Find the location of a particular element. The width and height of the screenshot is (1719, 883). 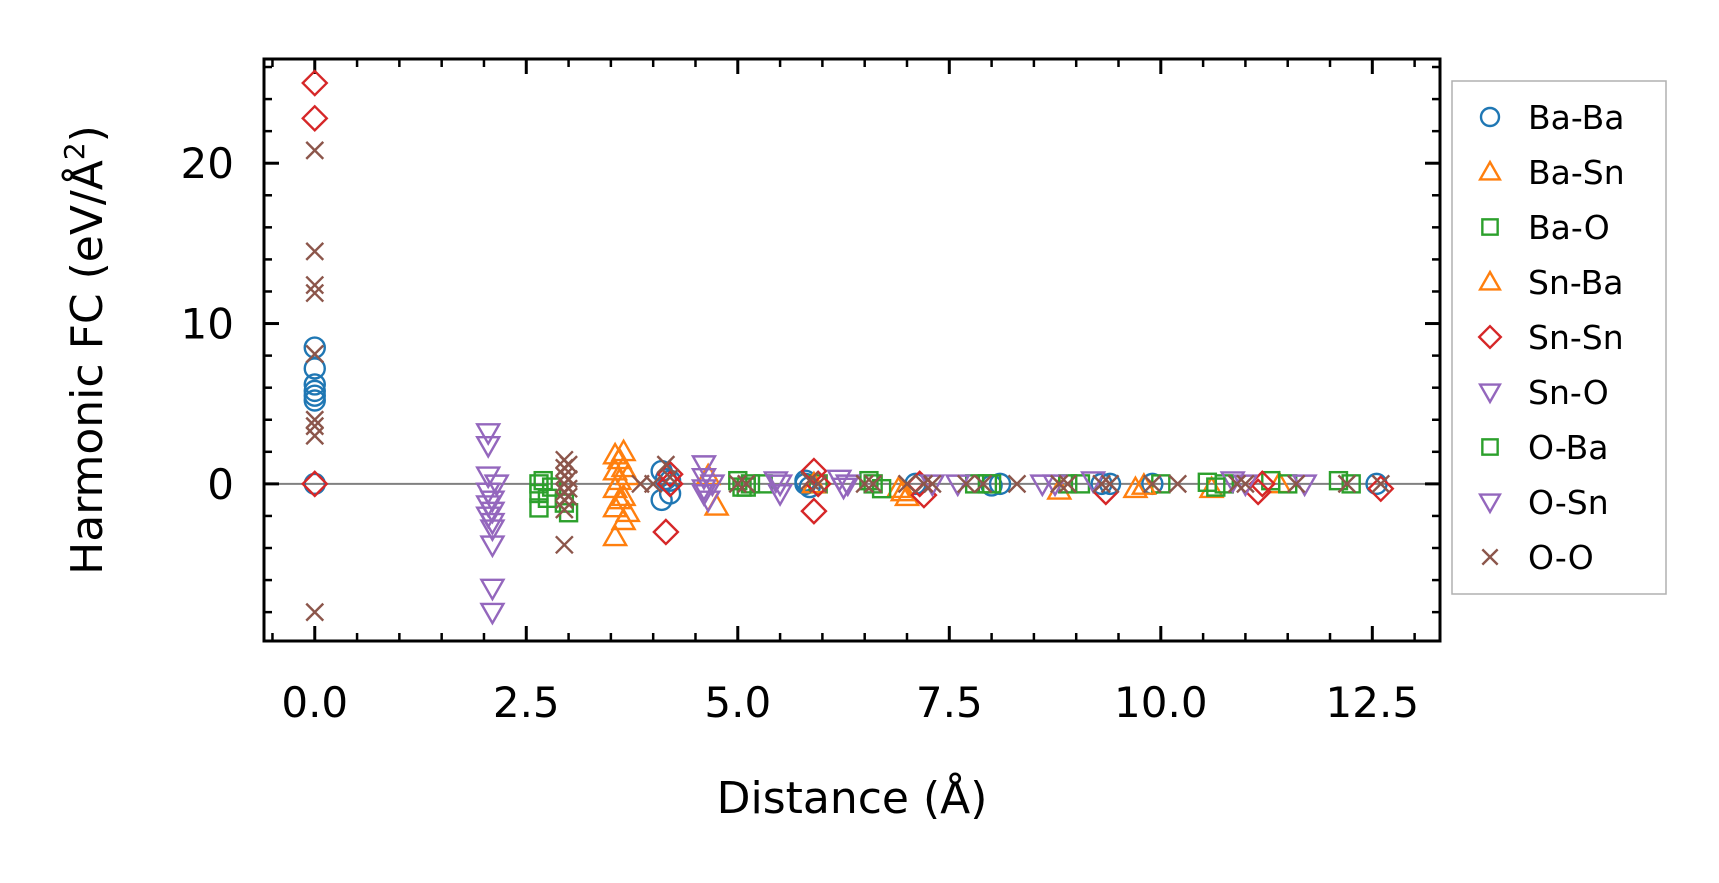

legend-item: Sn-O is located at coordinates (1543, 392).